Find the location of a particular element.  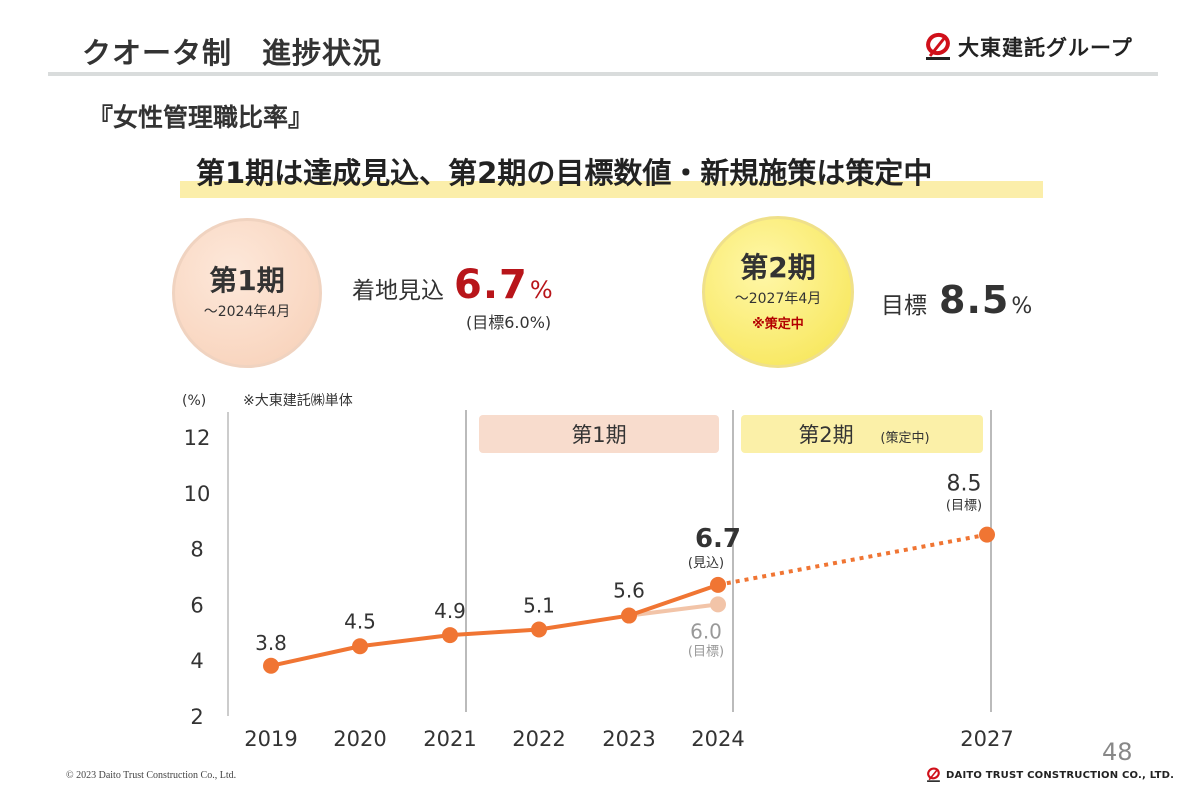

band-period1 is located at coordinates (599, 434).